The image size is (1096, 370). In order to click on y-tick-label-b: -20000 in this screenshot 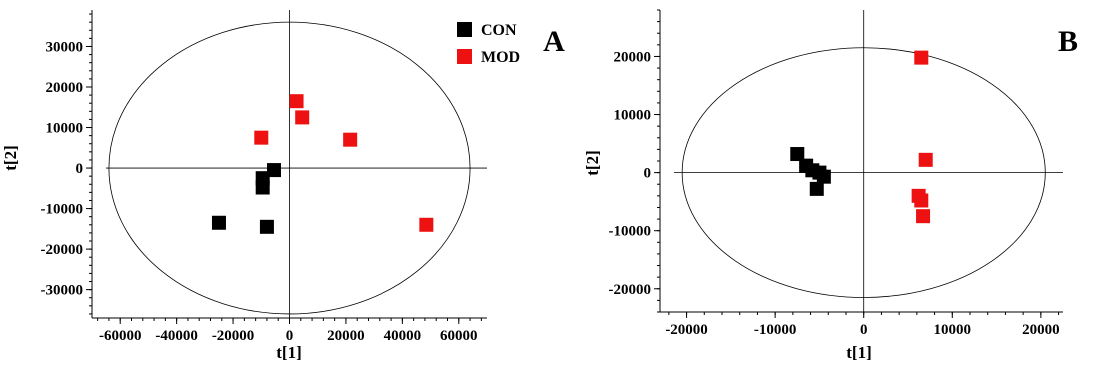, I will do `click(630, 290)`.